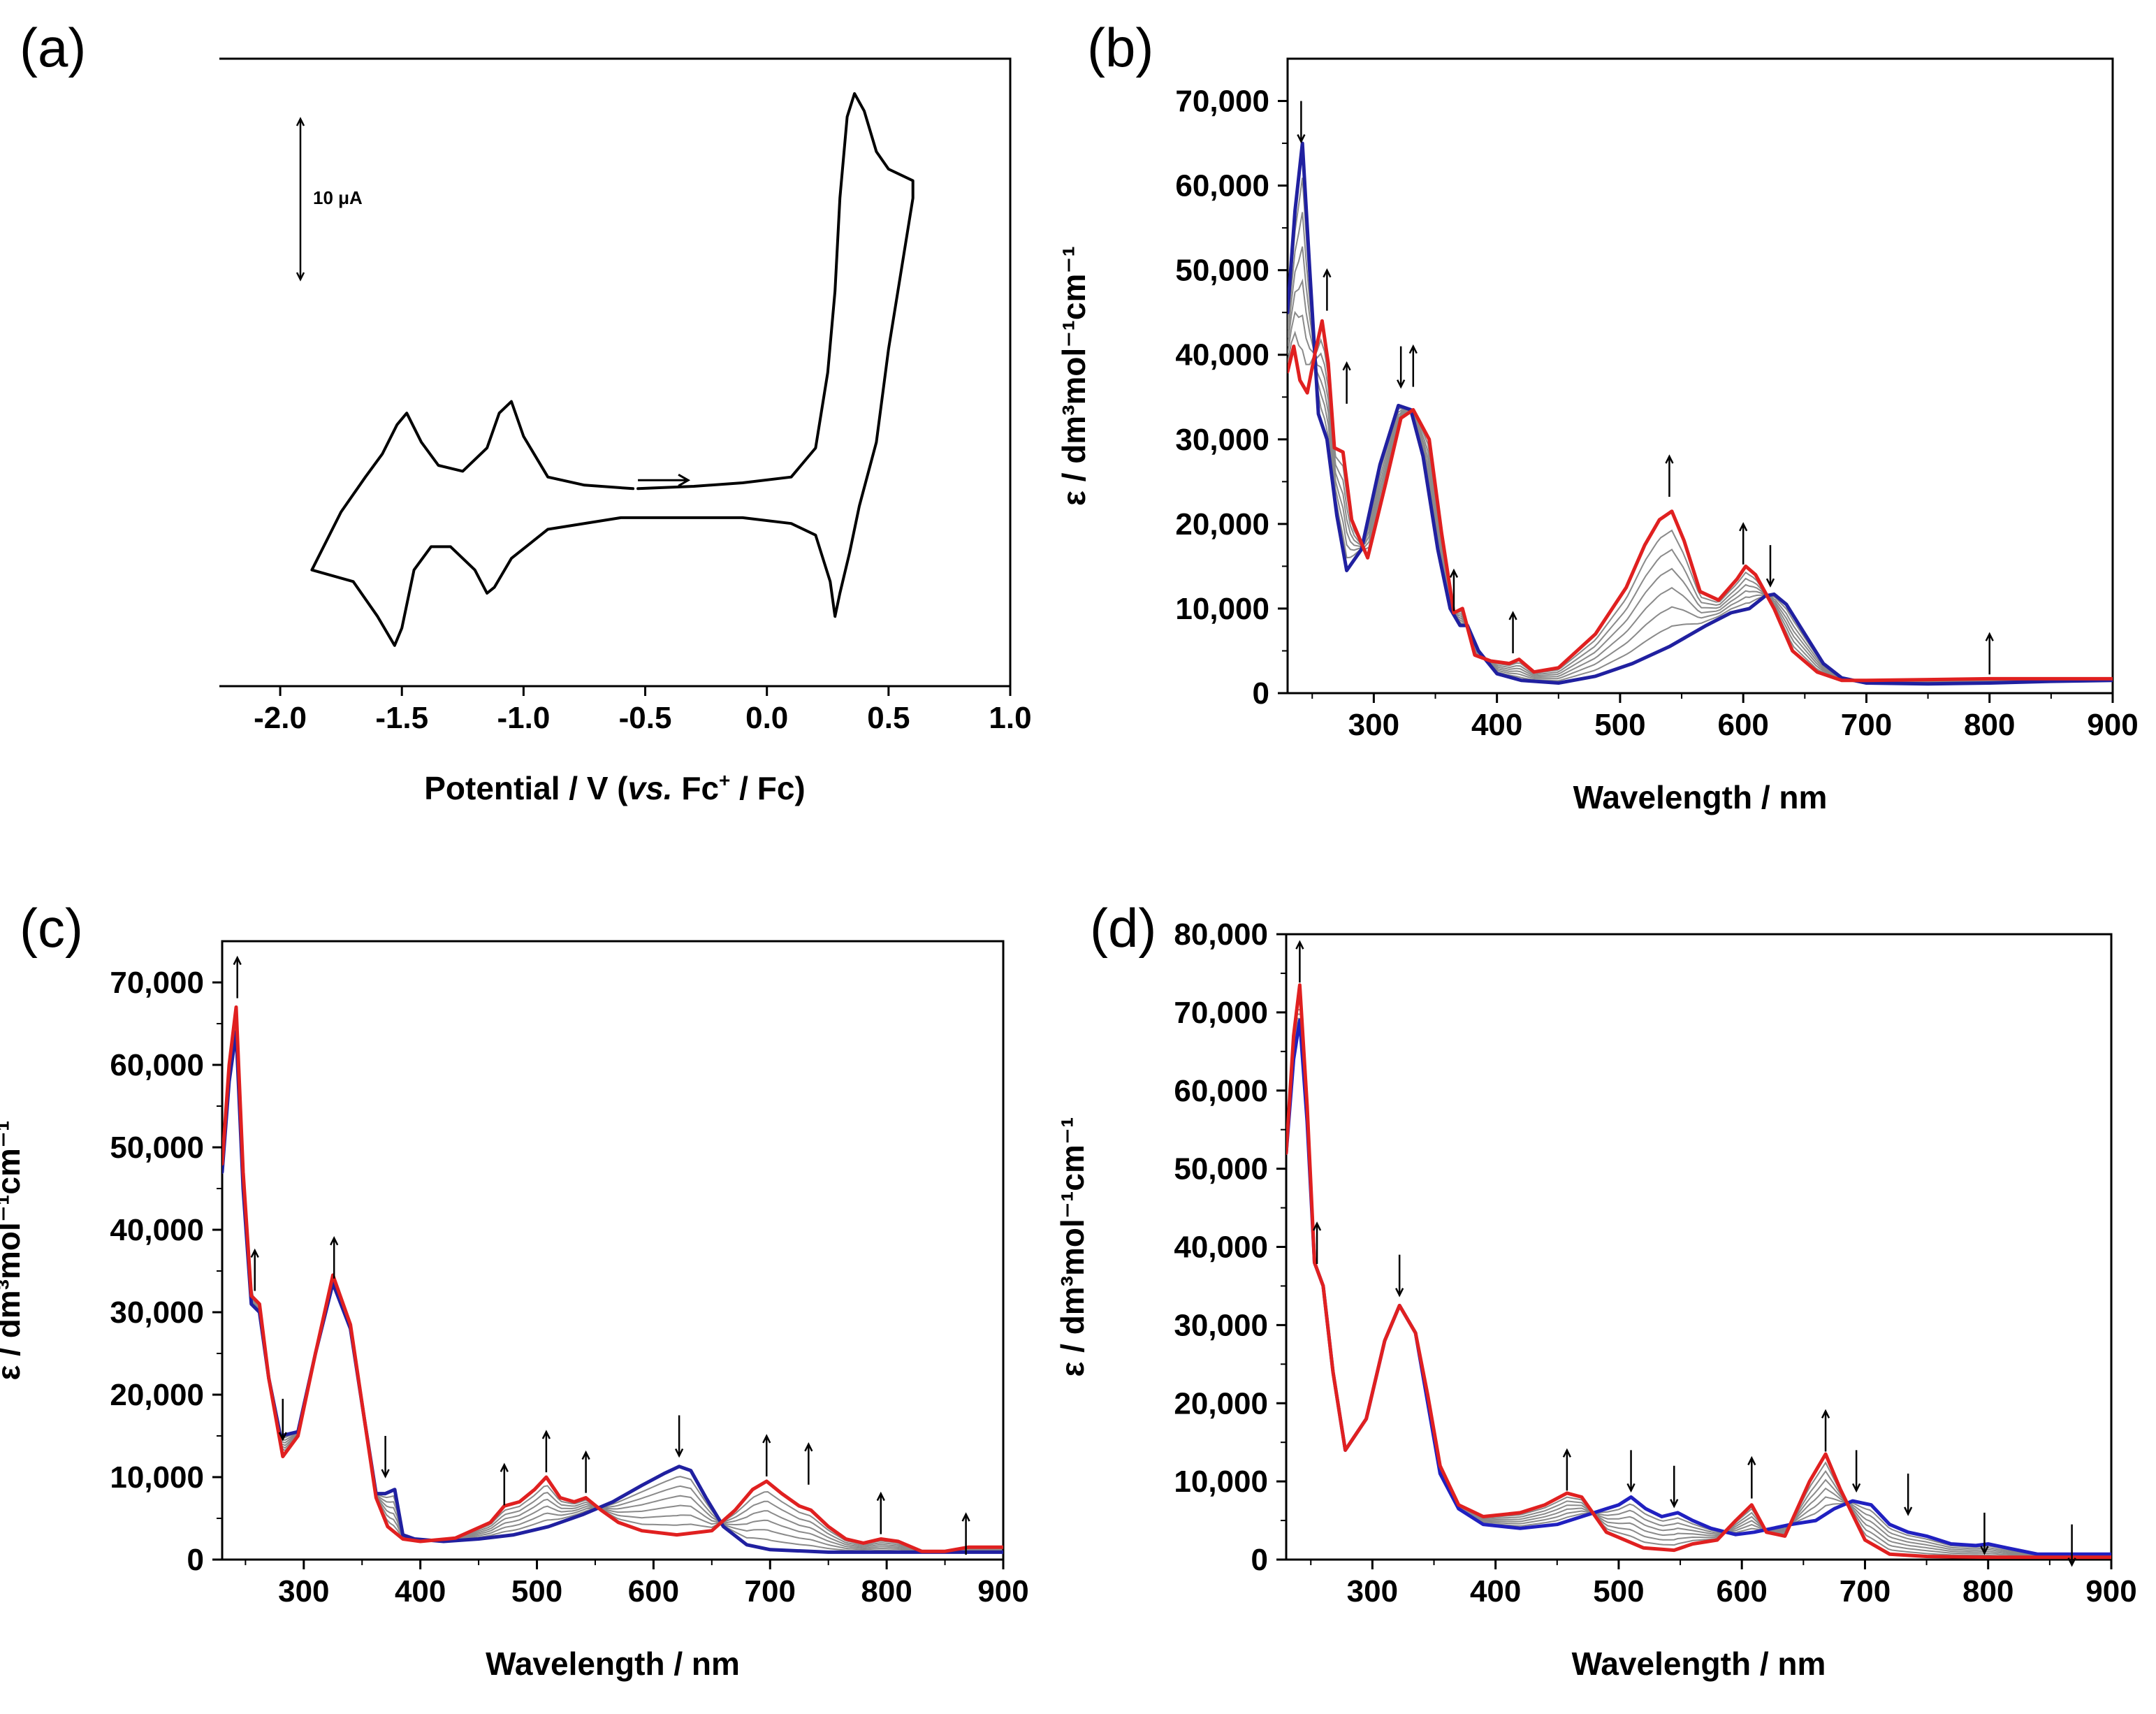 This screenshot has width=2156, height=1714. I want to click on x-axis-label-part: +, so click(725, 780).